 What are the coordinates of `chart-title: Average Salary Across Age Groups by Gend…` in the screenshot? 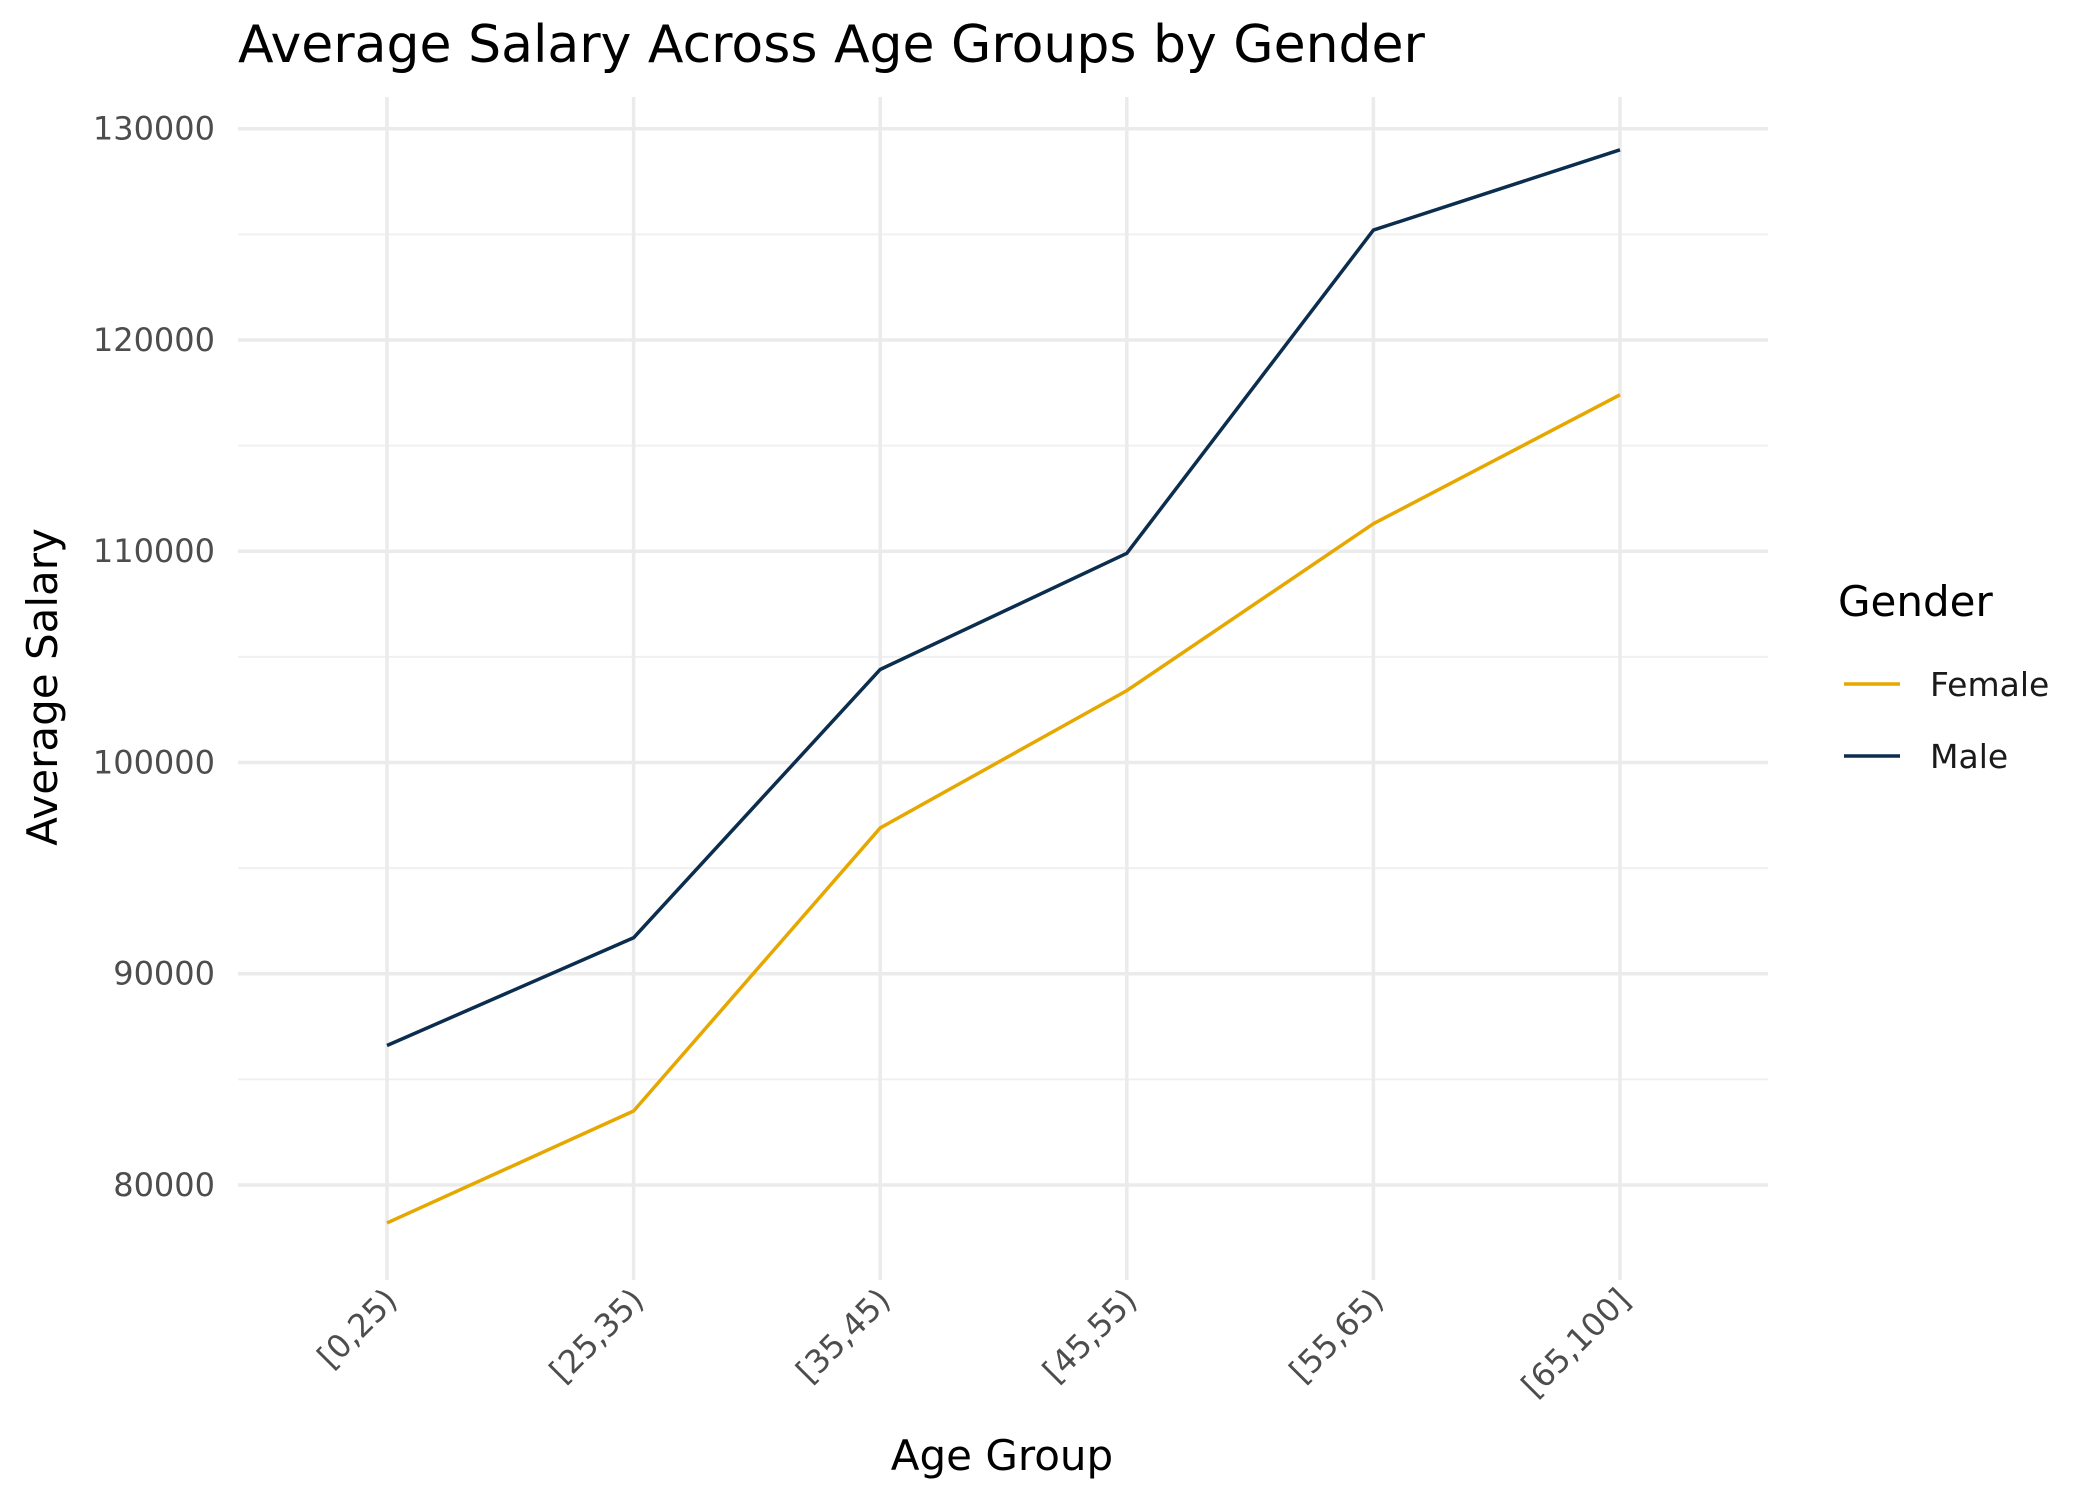 It's located at (832, 45).